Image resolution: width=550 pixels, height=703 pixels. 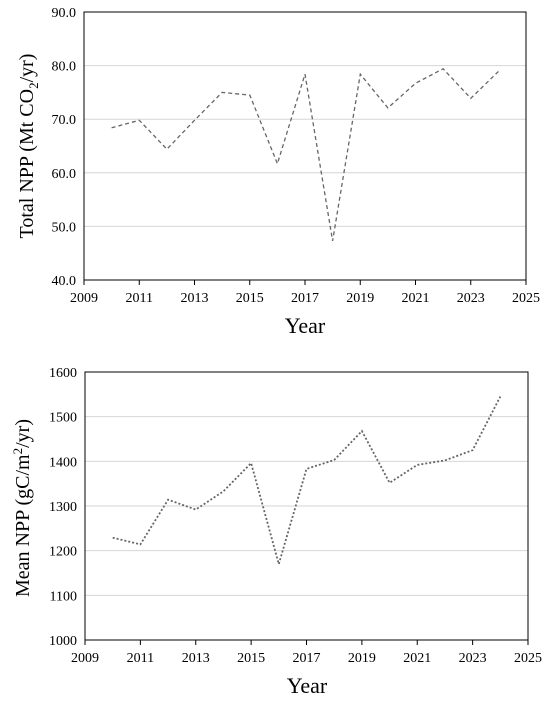 What do you see at coordinates (17, 451) in the screenshot?
I see `y-axis-label-sup: 2` at bounding box center [17, 451].